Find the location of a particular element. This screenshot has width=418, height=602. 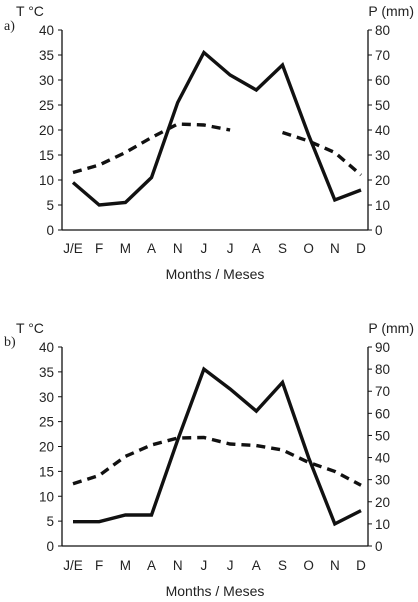

panel-label: b) is located at coordinates (10, 342).